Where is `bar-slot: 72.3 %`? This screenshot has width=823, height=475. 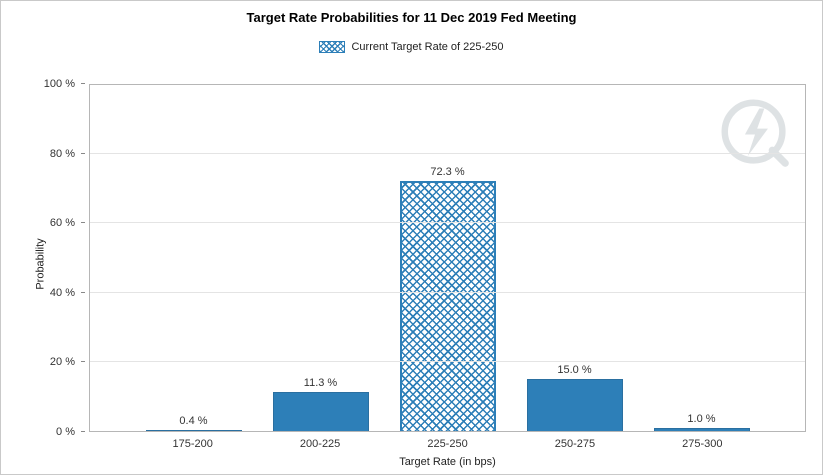
bar-slot: 72.3 % is located at coordinates (447, 258).